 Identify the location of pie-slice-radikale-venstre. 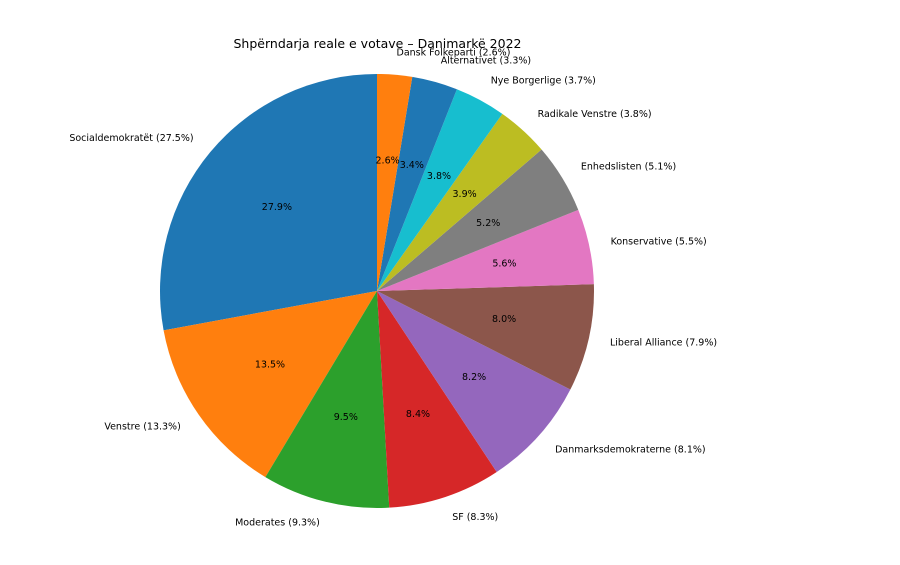
(459, 202).